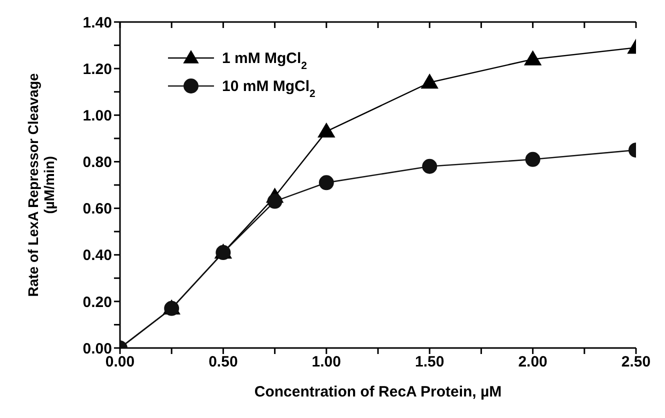 This screenshot has width=665, height=418. What do you see at coordinates (97, 69) in the screenshot?
I see `y-tick-label: 1.20` at bounding box center [97, 69].